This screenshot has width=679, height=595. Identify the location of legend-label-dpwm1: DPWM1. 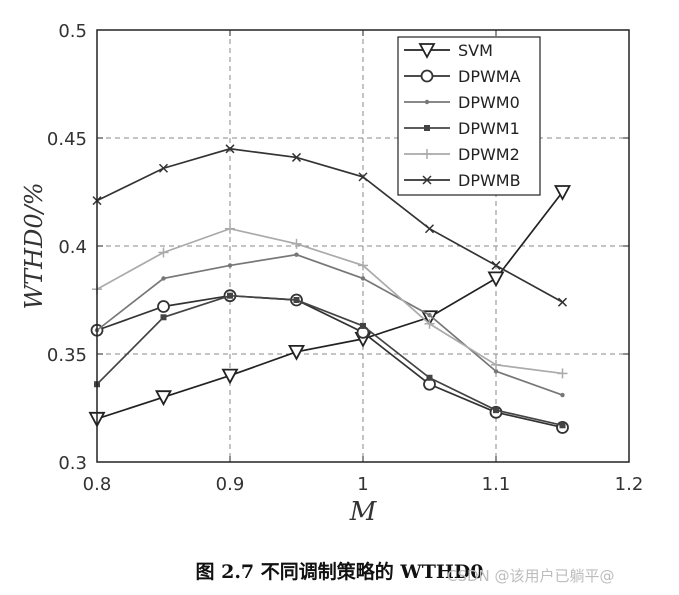
(489, 128).